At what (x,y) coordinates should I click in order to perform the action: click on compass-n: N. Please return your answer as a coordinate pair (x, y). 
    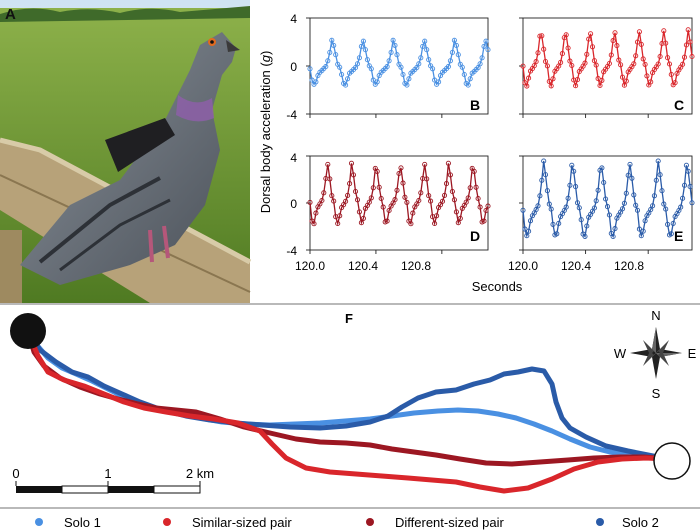
    Looking at the image, I should click on (655, 315).